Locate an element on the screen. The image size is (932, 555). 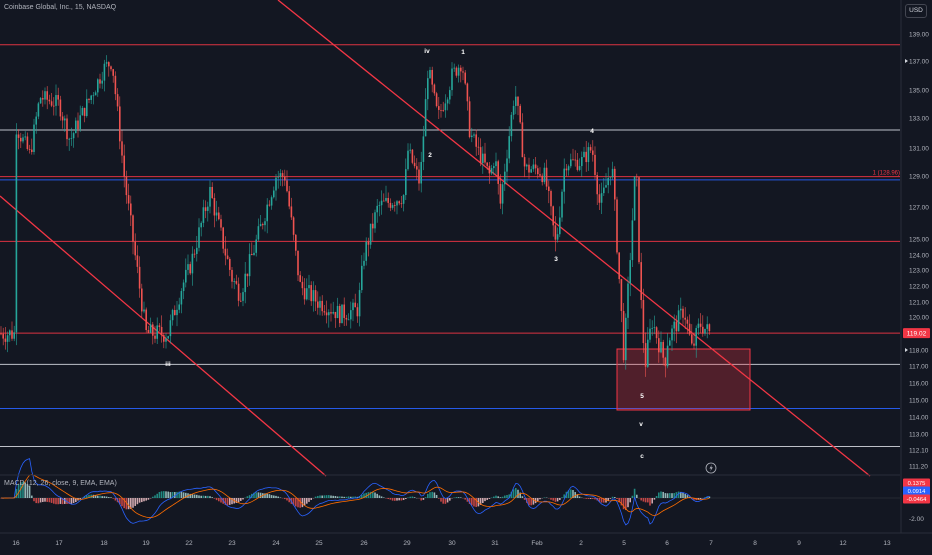
x-tick-label-17: 8 is located at coordinates (755, 543).